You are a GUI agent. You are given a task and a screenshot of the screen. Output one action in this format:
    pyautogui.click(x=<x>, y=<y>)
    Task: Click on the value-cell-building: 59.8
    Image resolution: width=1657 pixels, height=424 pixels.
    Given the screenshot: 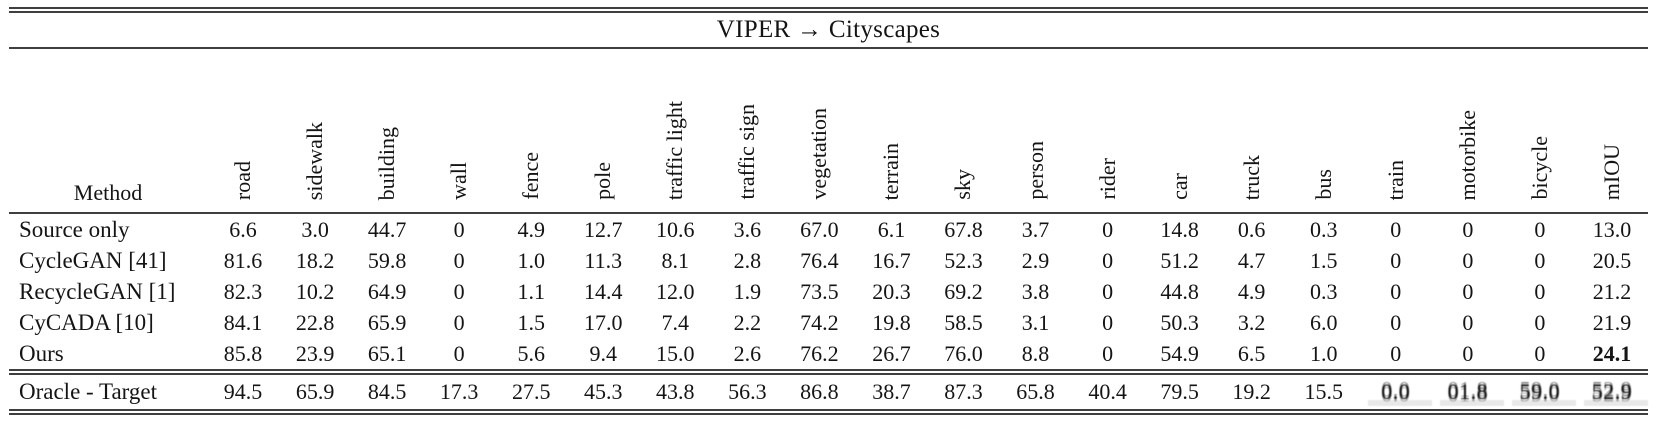 What is the action you would take?
    pyautogui.click(x=387, y=260)
    